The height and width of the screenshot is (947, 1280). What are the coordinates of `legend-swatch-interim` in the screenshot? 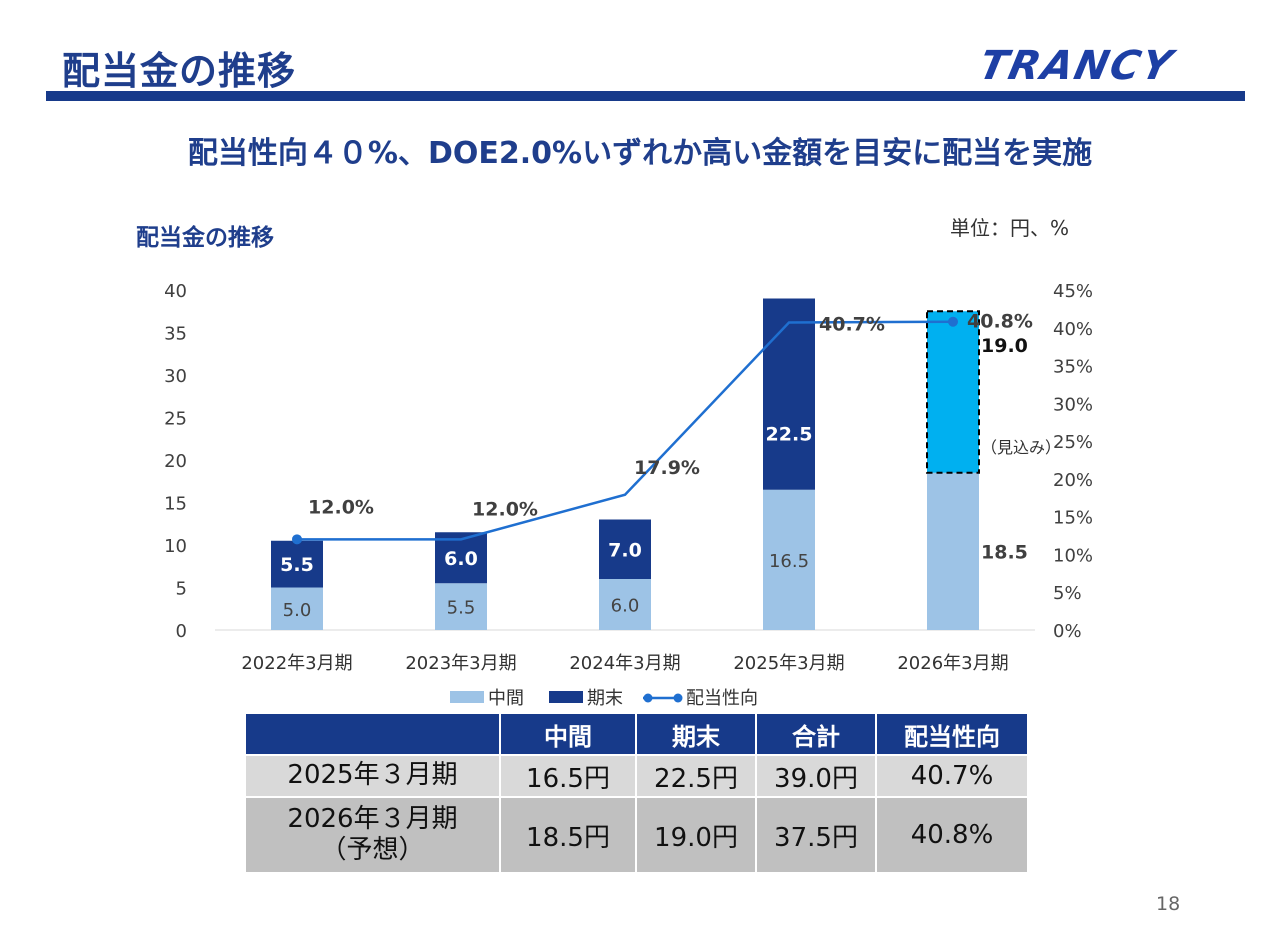 It's located at (467, 697).